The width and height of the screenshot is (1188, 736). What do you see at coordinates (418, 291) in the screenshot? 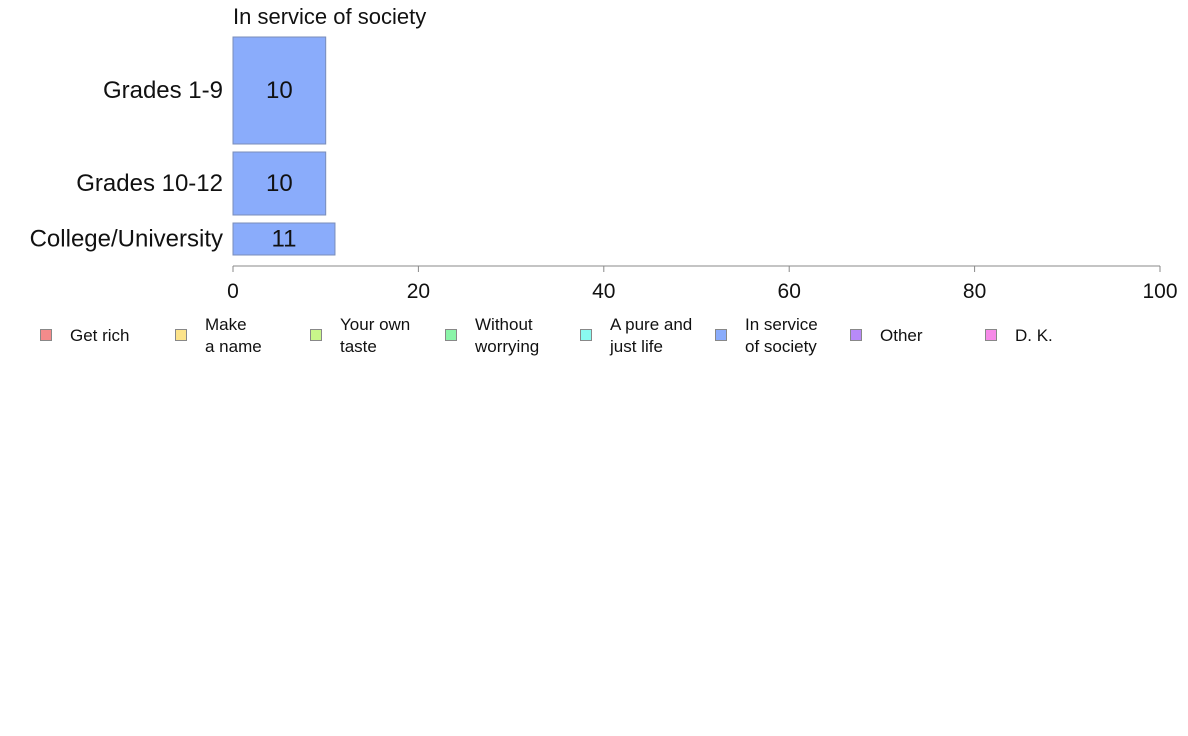
I see `x-tick-label: 20` at bounding box center [418, 291].